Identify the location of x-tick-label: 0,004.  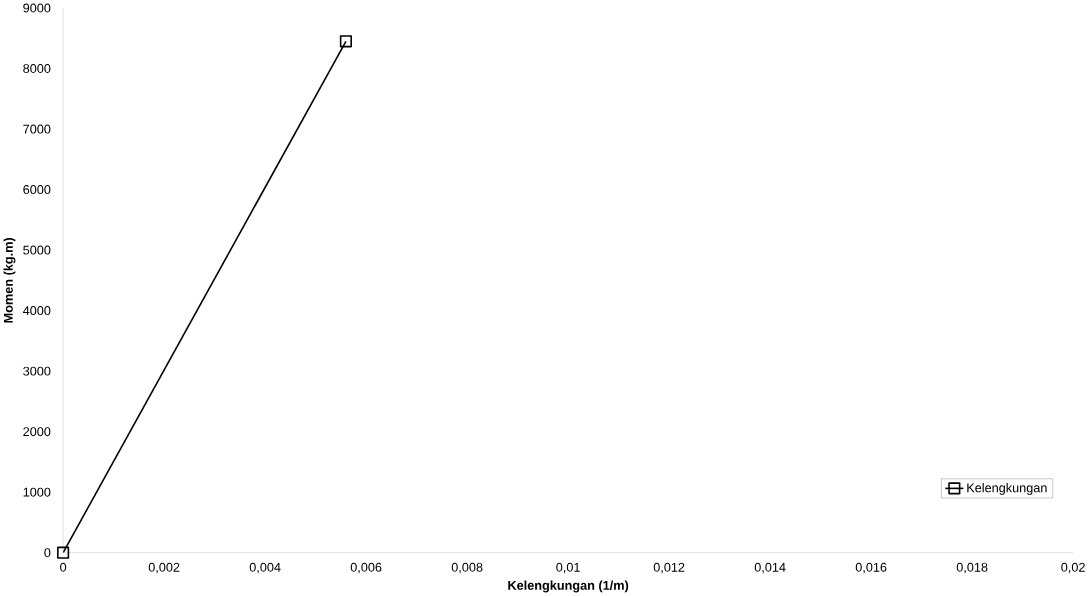
(265, 568).